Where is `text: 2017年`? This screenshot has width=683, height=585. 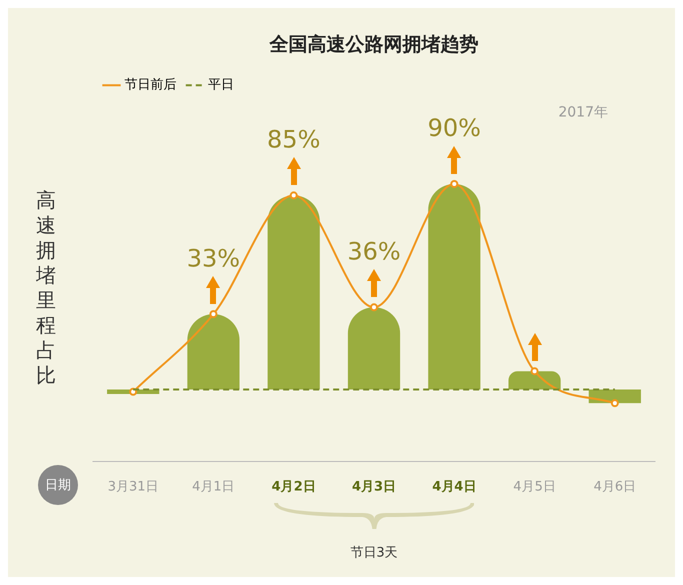
text: 2017年 is located at coordinates (583, 112).